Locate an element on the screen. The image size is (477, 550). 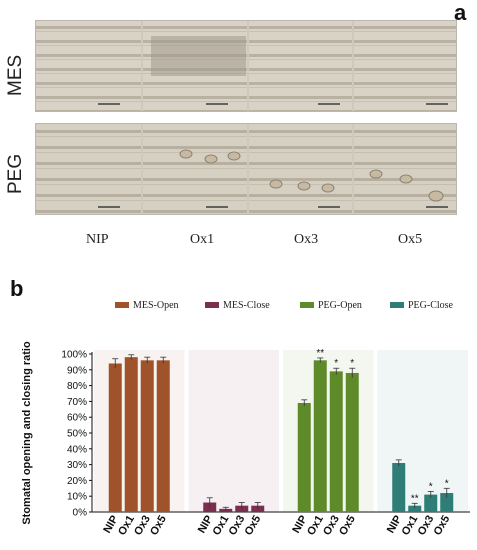
treatment-label-ox5: Ox5 is located at coordinates (410, 239).